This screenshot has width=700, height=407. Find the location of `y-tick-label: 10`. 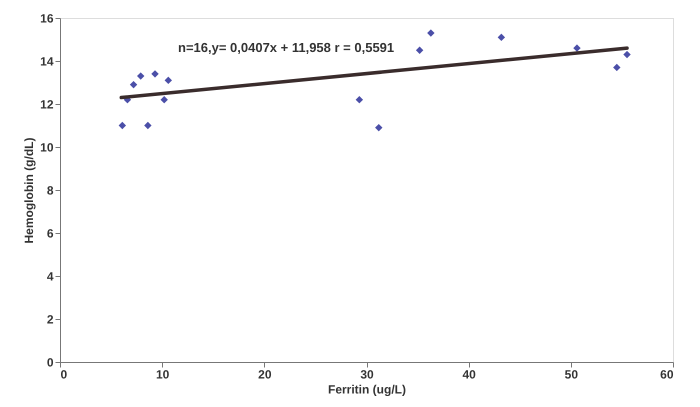

y-tick-label: 10 is located at coordinates (47, 147).